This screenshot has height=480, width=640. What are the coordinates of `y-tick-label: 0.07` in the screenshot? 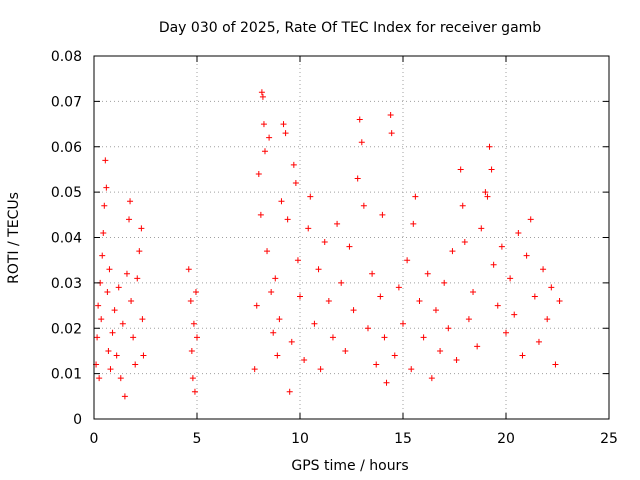 It's located at (66, 102).